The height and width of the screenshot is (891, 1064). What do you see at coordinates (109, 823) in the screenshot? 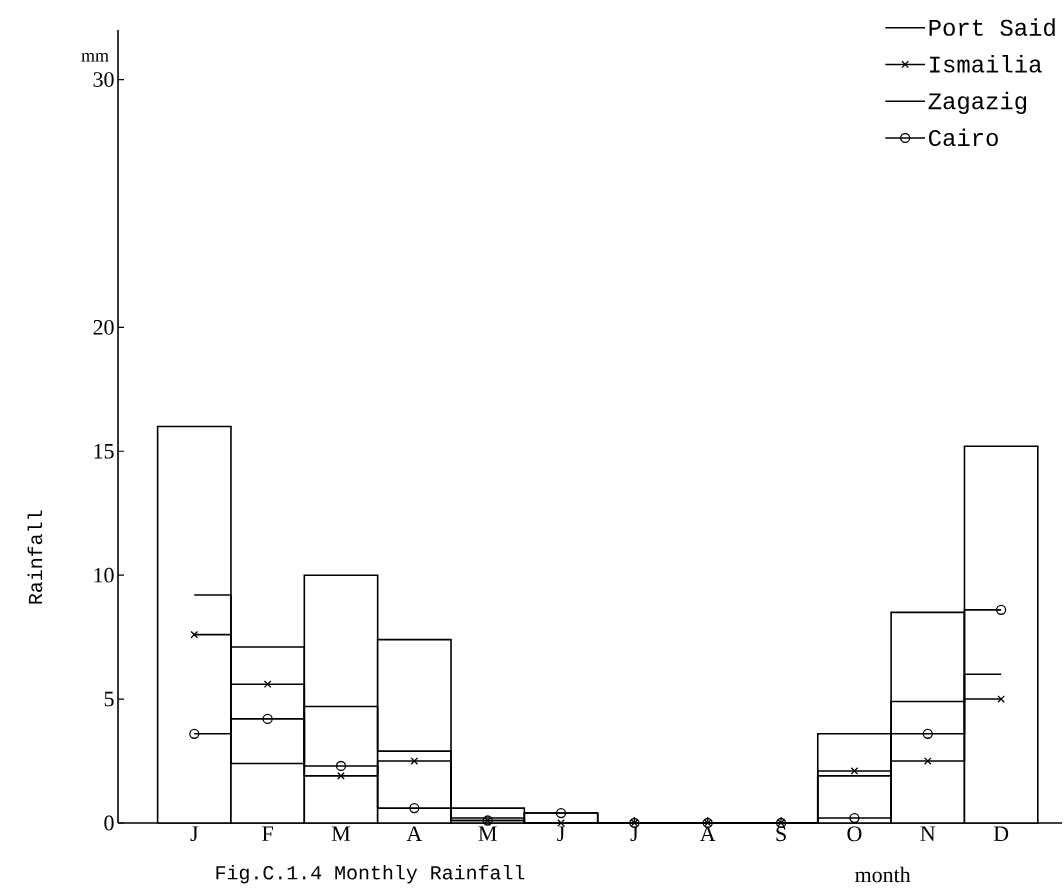
I see `y-tick-label: 0` at bounding box center [109, 823].